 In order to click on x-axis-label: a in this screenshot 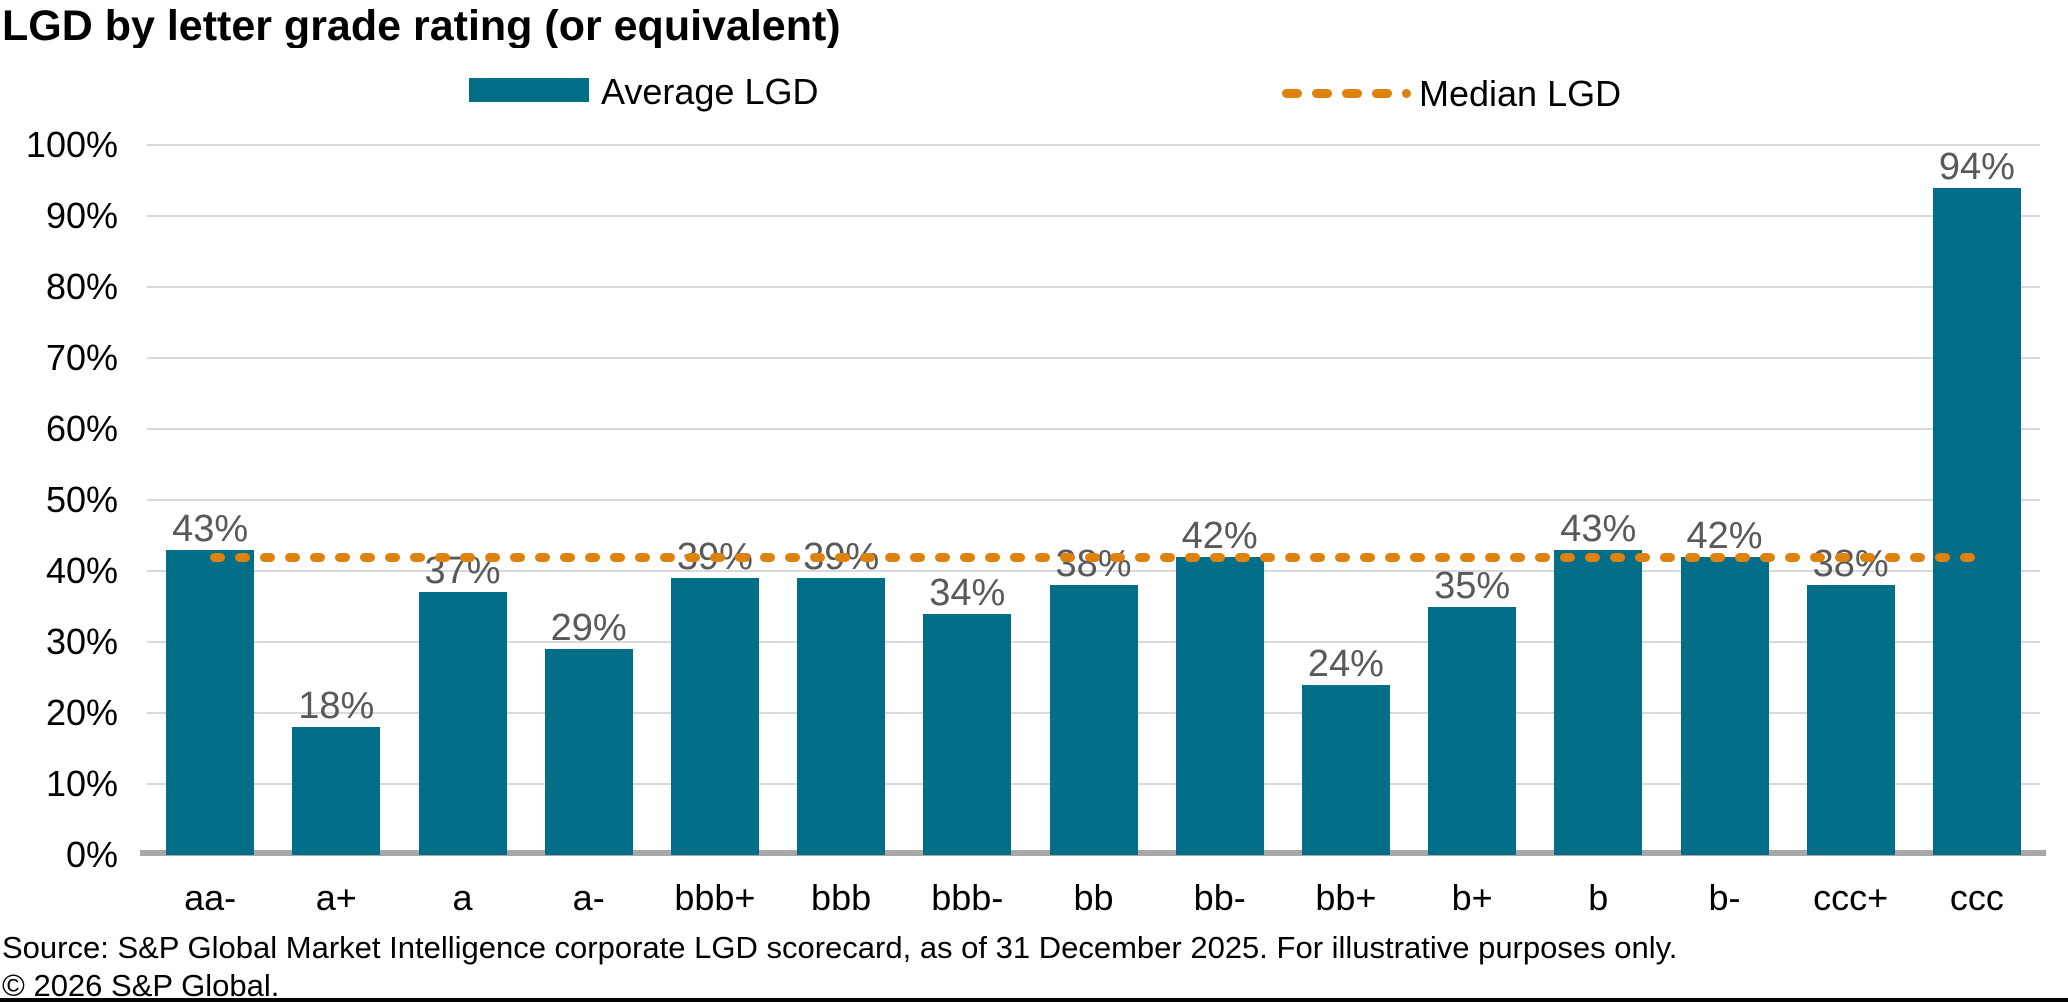, I will do `click(462, 897)`.